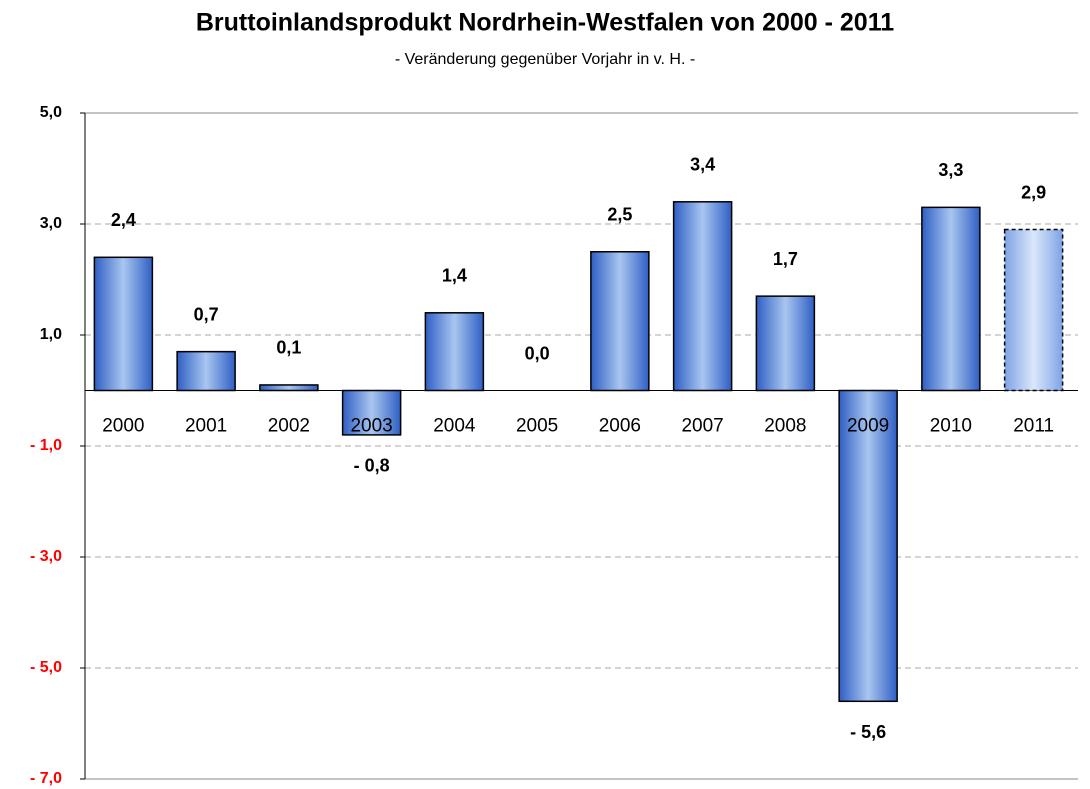  I want to click on x-tick-label: 2010, so click(951, 426).